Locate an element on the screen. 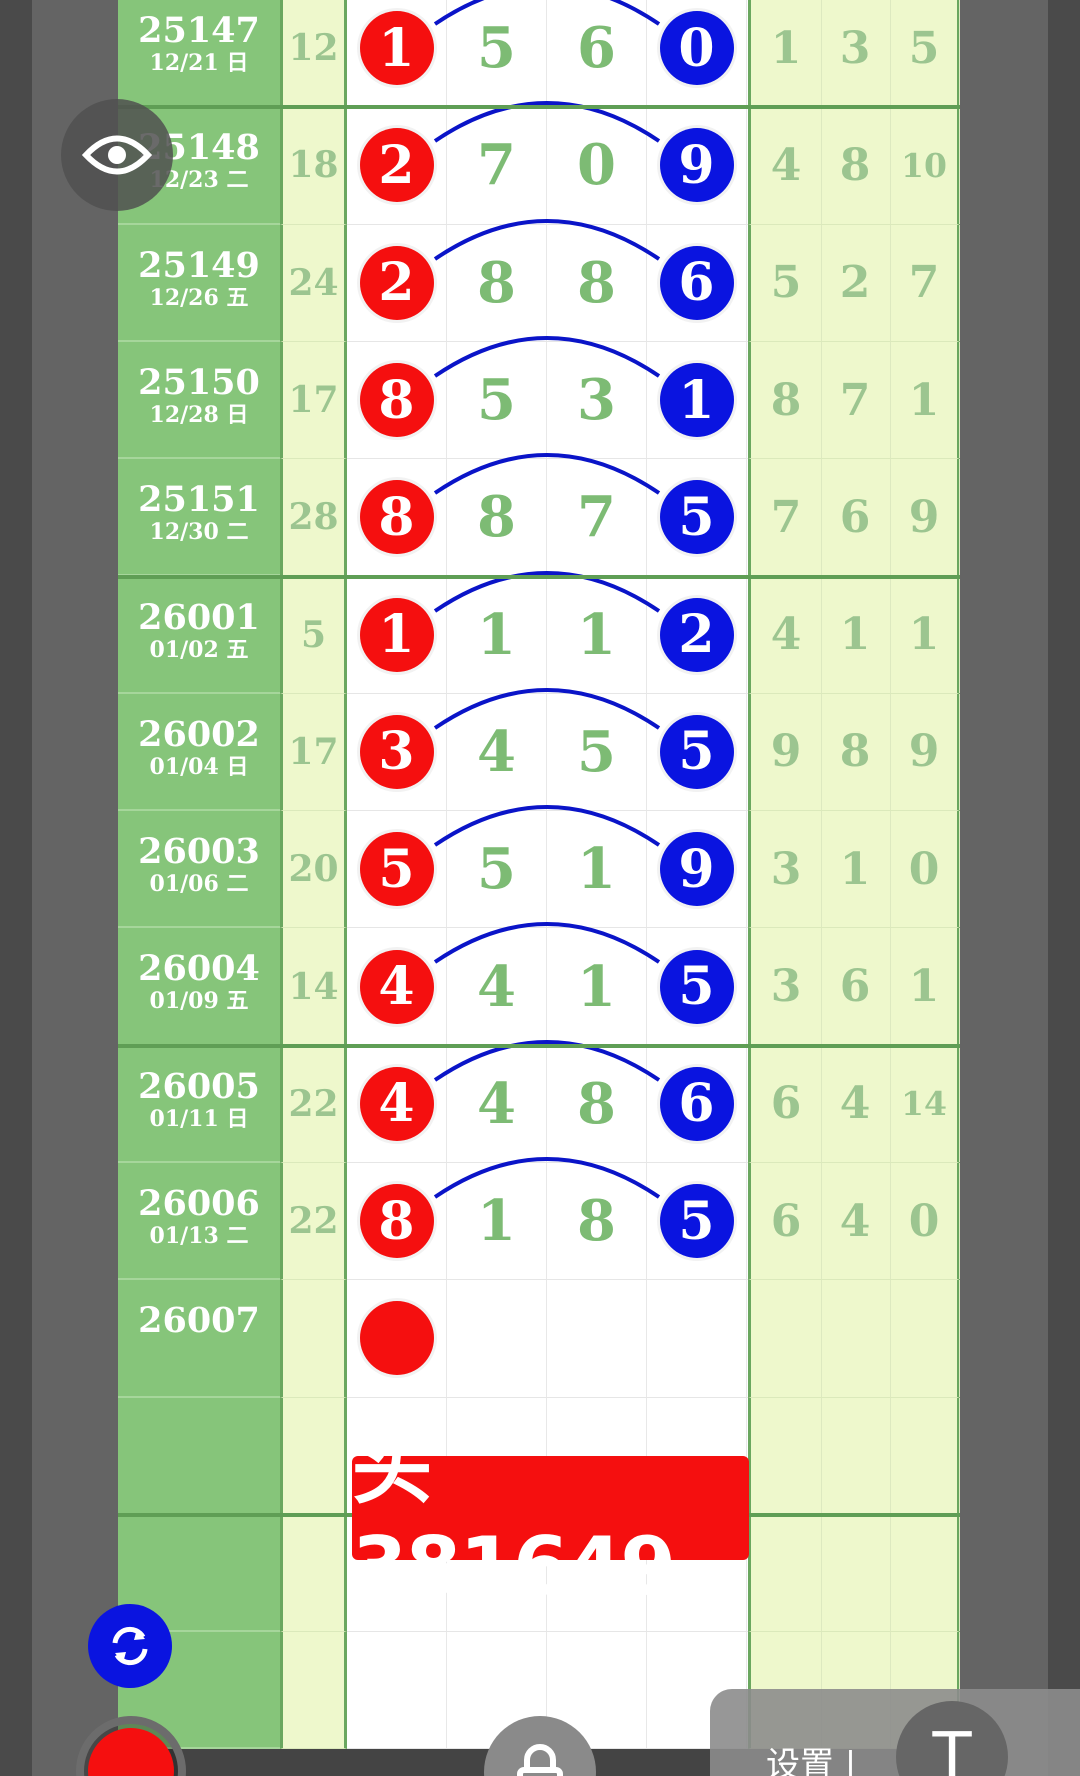  table-row: 26005 01/11 日 22 4 4 8 6 6 4 14 is located at coordinates (539, 1101).